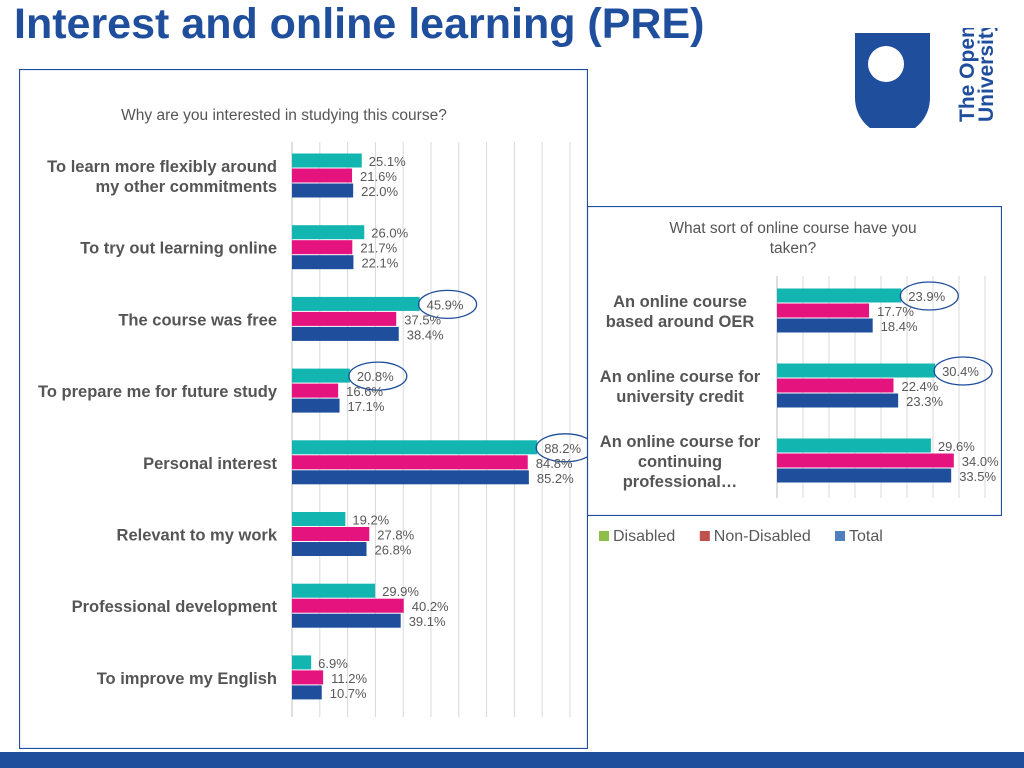 This screenshot has height=768, width=1024. What do you see at coordinates (379, 263) in the screenshot?
I see `data-label: 22.1%` at bounding box center [379, 263].